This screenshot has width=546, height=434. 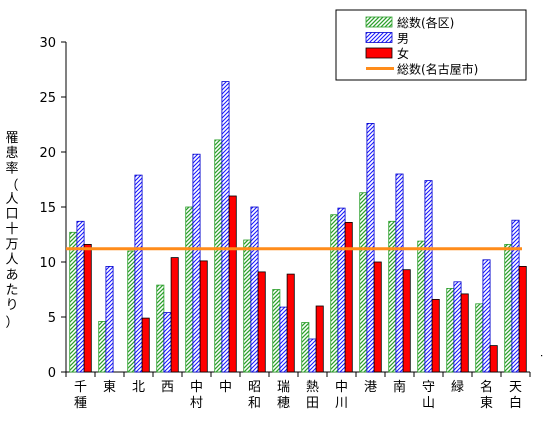 What do you see at coordinates (47, 43) in the screenshot?
I see `y-tick-label: 30` at bounding box center [47, 43].